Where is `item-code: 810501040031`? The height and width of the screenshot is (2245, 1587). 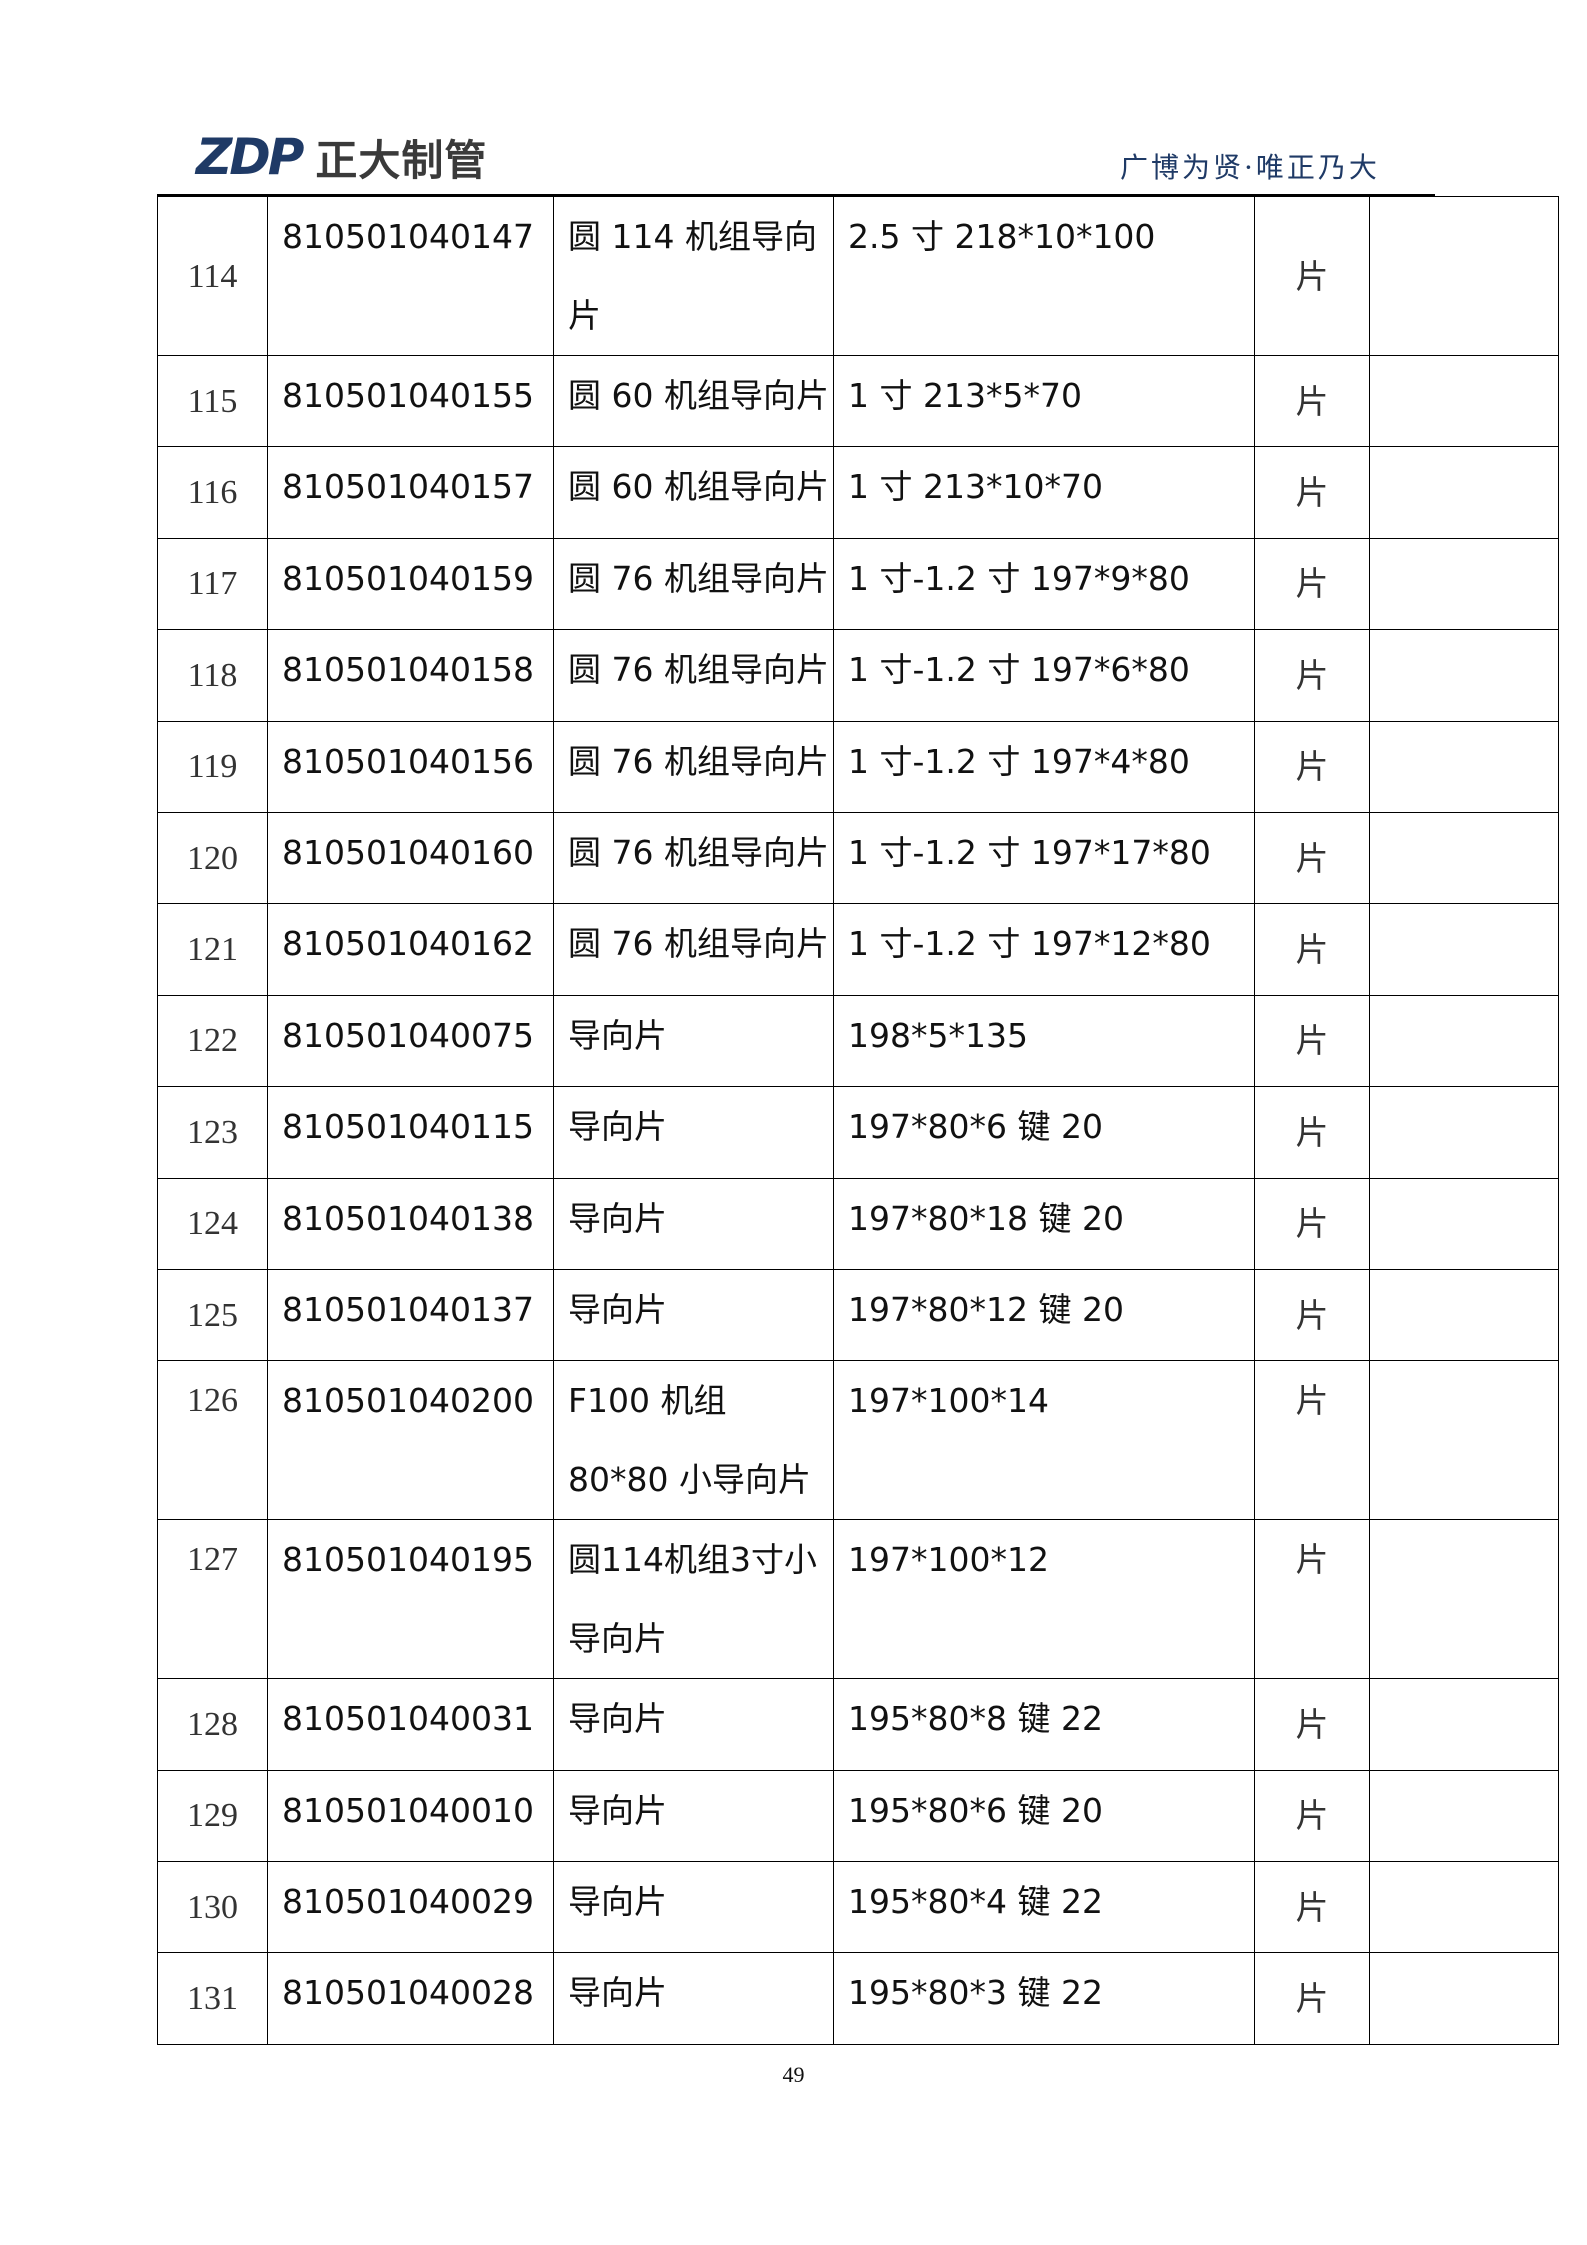
item-code: 810501040031 is located at coordinates (410, 1724).